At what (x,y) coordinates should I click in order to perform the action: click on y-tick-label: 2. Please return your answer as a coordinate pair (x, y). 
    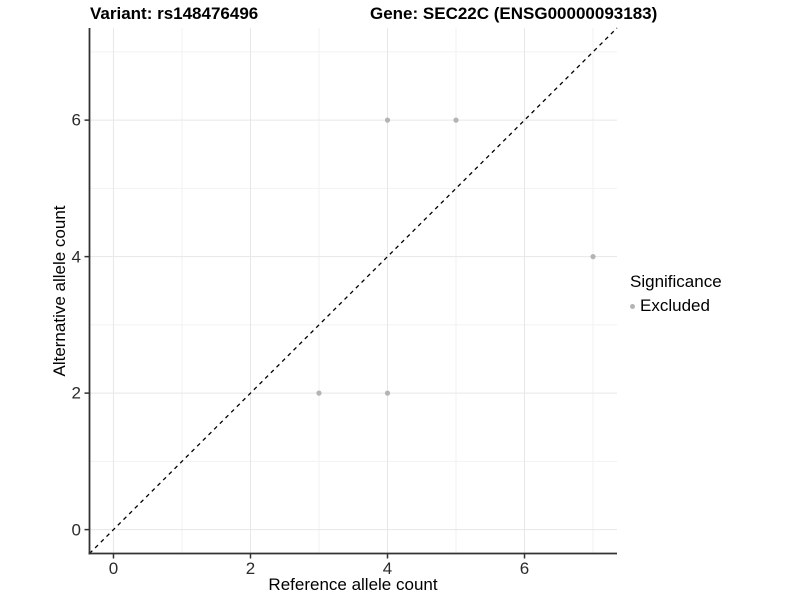
    Looking at the image, I should click on (76, 393).